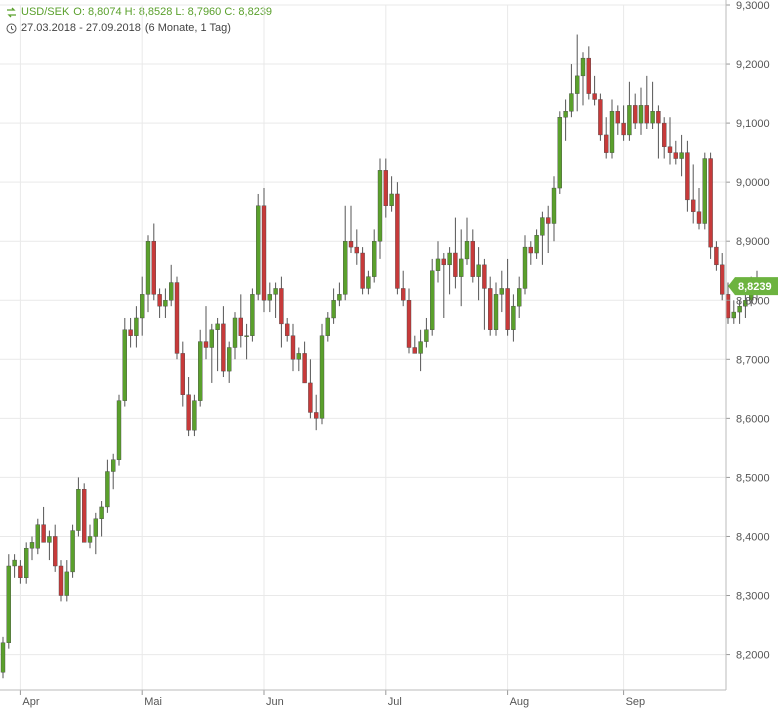 Image resolution: width=780 pixels, height=711 pixels. Describe the element at coordinates (753, 301) in the screenshot. I see `y-tick-label: 8,8000` at that location.